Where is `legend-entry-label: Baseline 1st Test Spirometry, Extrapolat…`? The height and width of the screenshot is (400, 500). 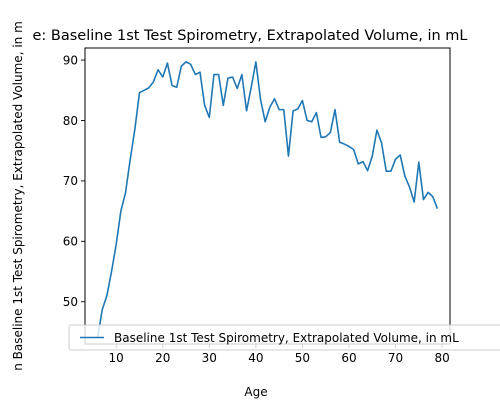
legend-entry-label: Baseline 1st Test Spirometry, Extrapolat… is located at coordinates (286, 338).